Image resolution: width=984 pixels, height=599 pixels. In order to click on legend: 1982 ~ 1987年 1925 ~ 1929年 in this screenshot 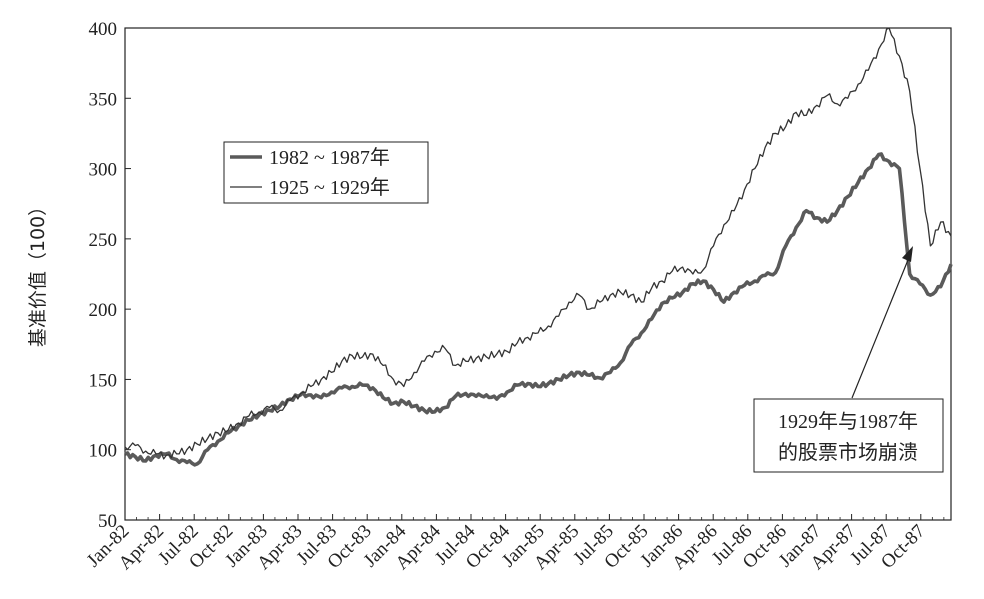, I will do `click(326, 172)`.